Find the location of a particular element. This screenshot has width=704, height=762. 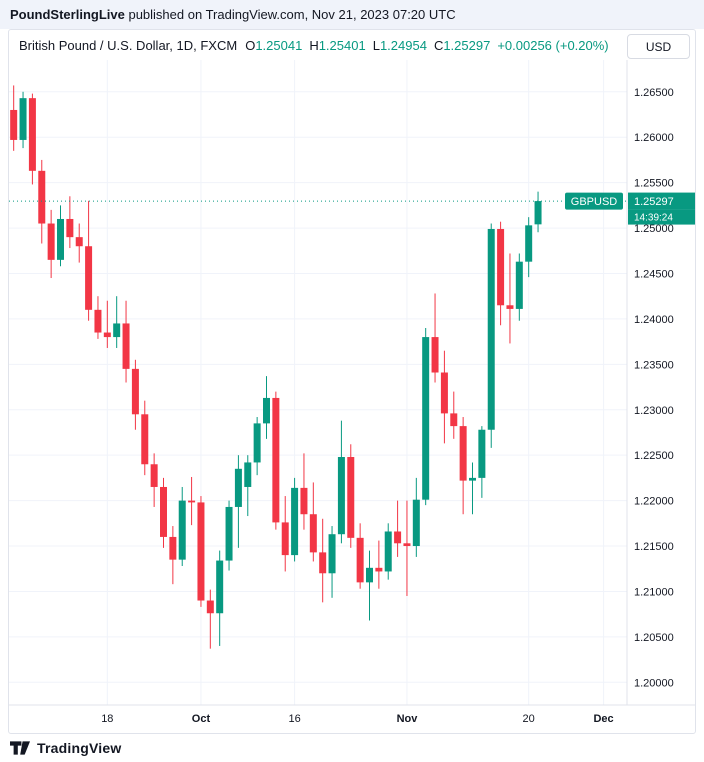

tradingview-brand: TradingView is located at coordinates (79, 748).